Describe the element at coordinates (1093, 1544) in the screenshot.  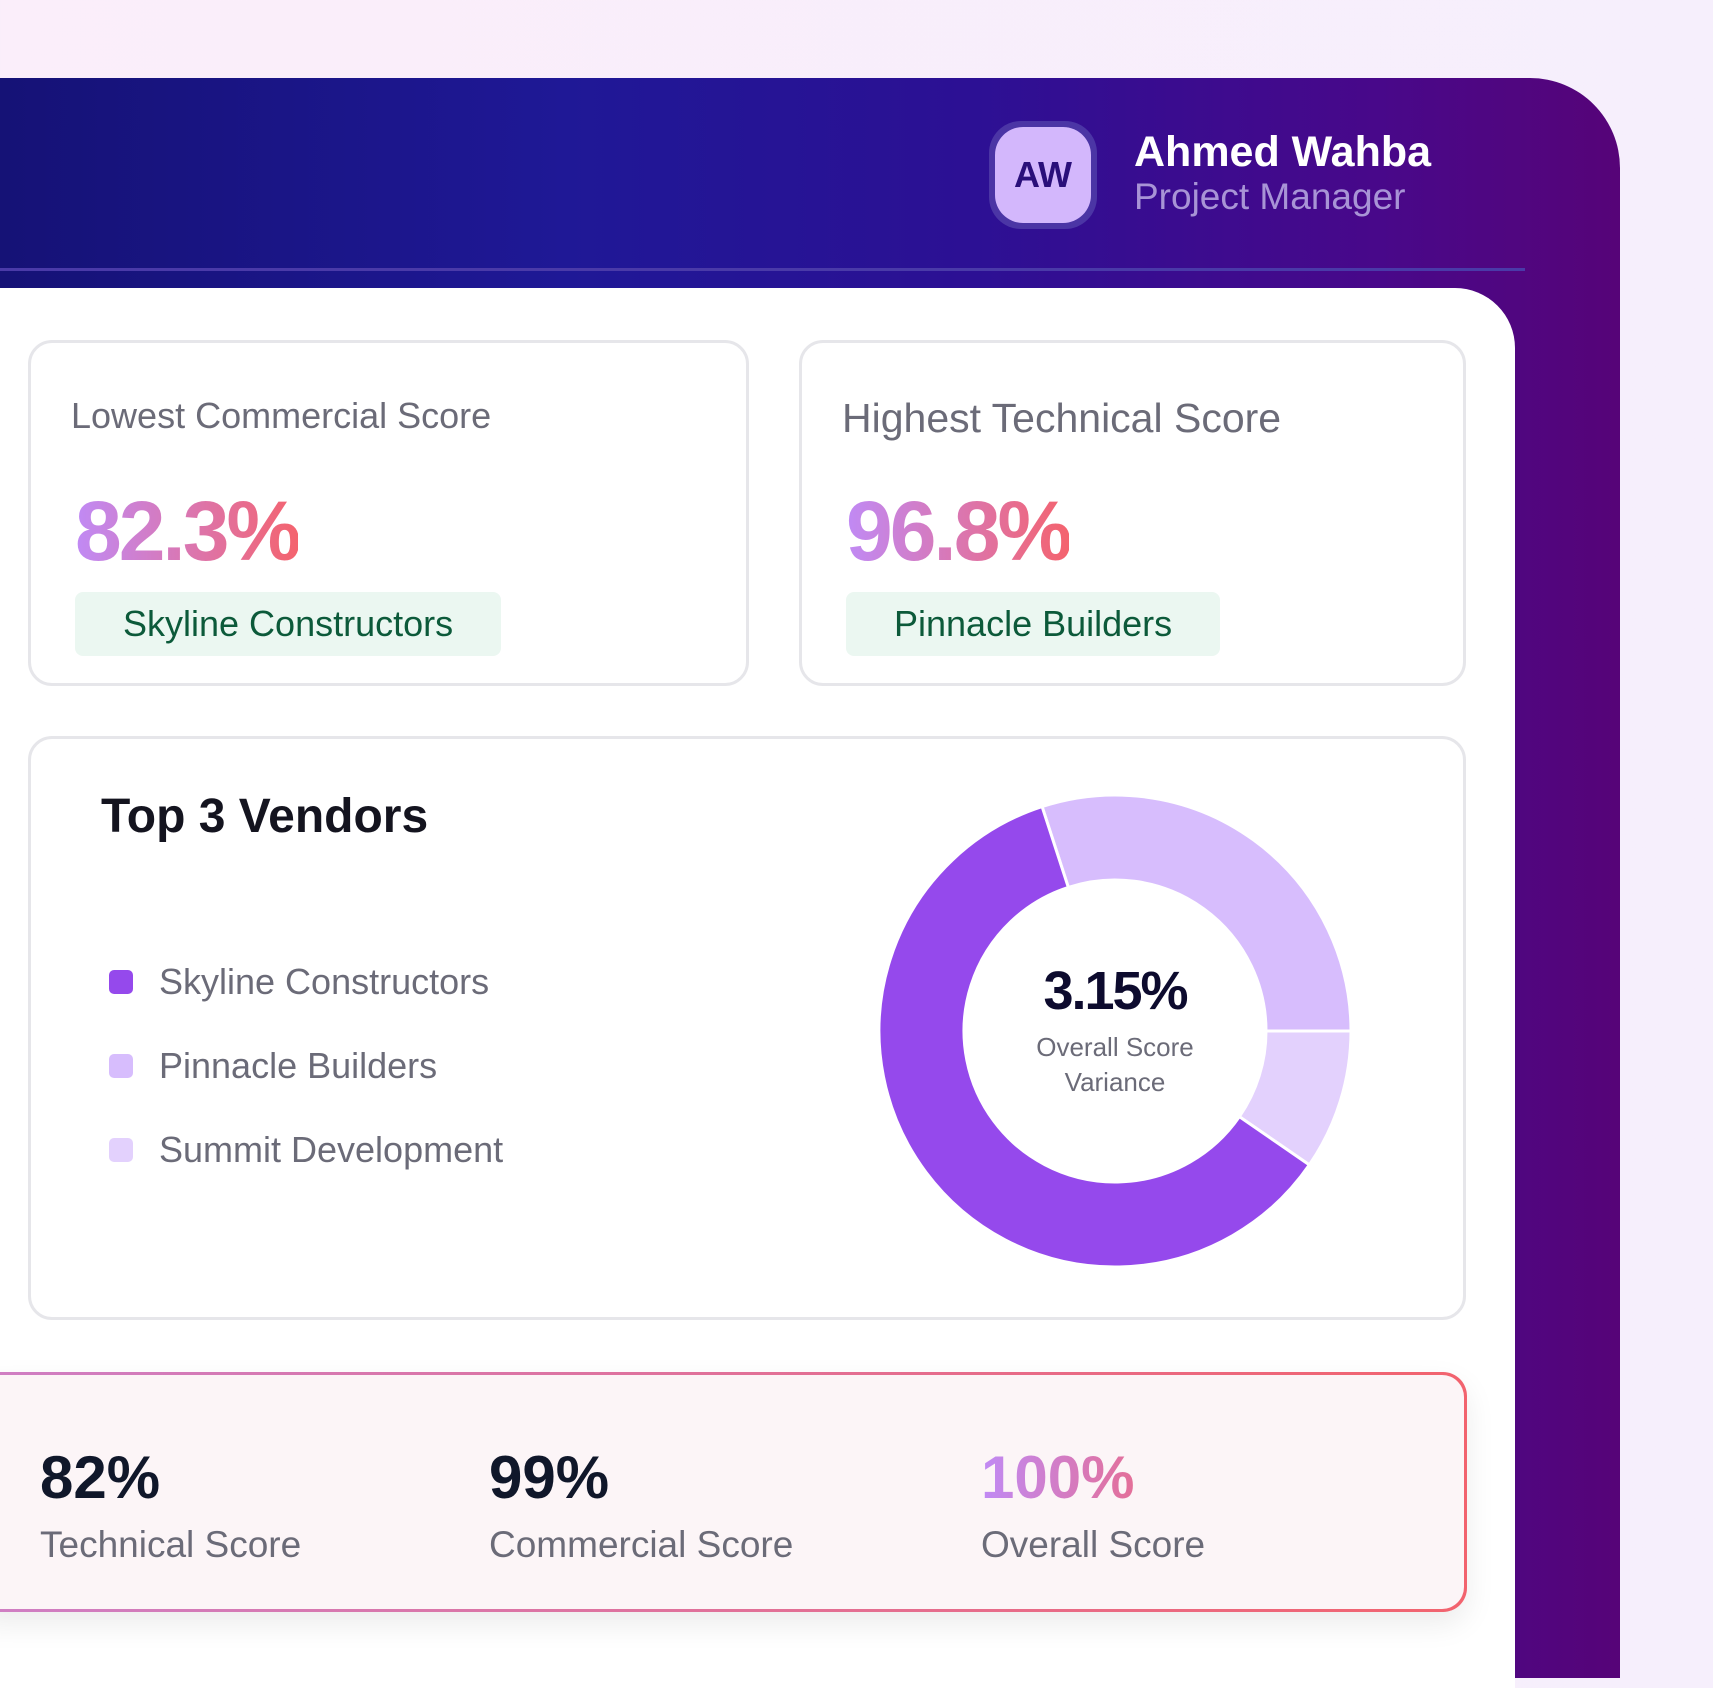
I see `stat-label: Overall Score` at that location.